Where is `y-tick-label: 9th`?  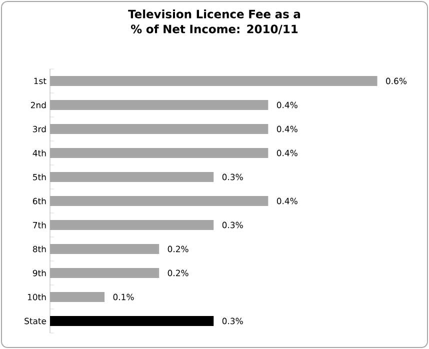 y-tick-label: 9th is located at coordinates (39, 273).